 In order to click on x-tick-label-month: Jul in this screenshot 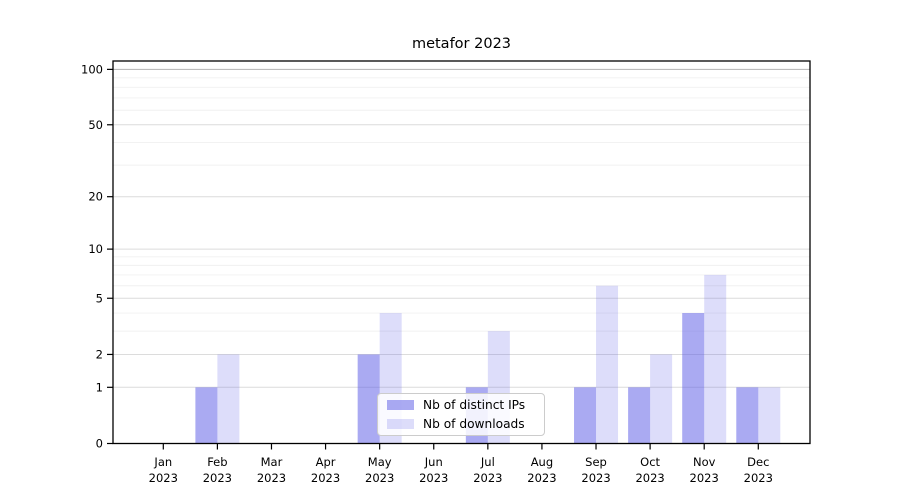, I will do `click(487, 462)`.